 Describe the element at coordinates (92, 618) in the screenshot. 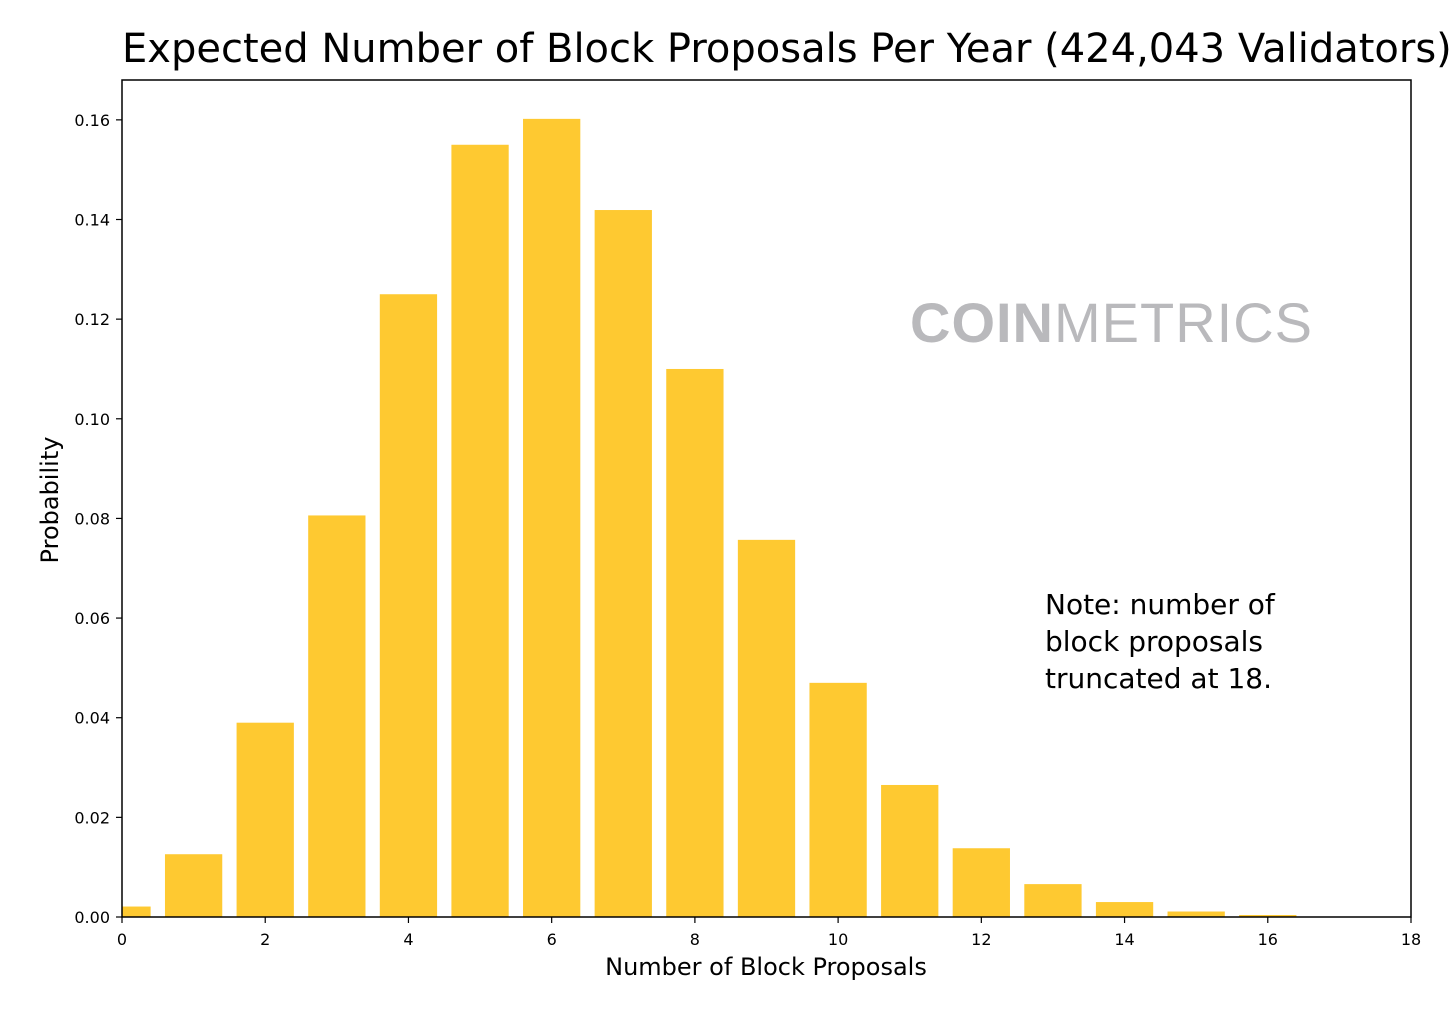

I see `y-tick-label: 0.06` at that location.